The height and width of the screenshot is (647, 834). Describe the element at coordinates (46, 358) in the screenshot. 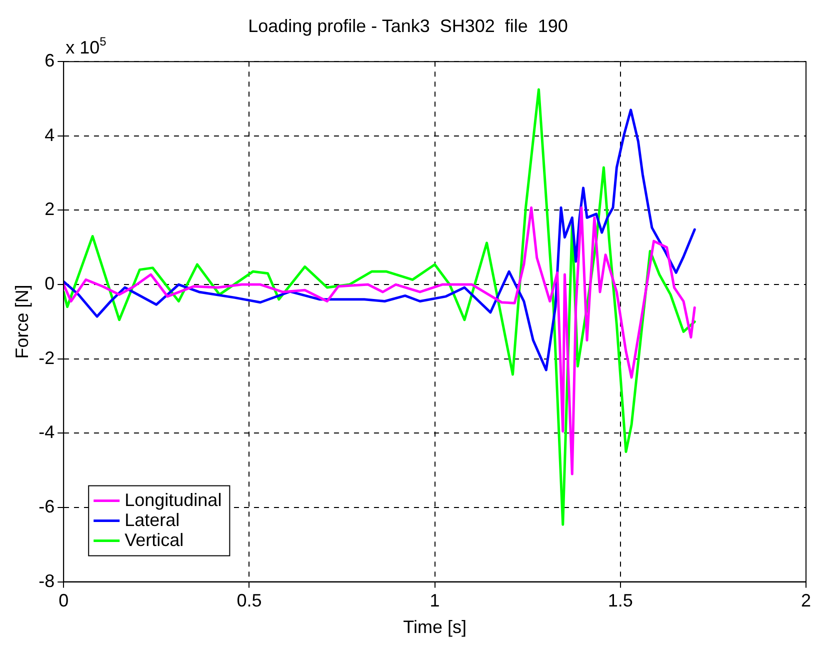

I see `y-tick-label: -2` at that location.